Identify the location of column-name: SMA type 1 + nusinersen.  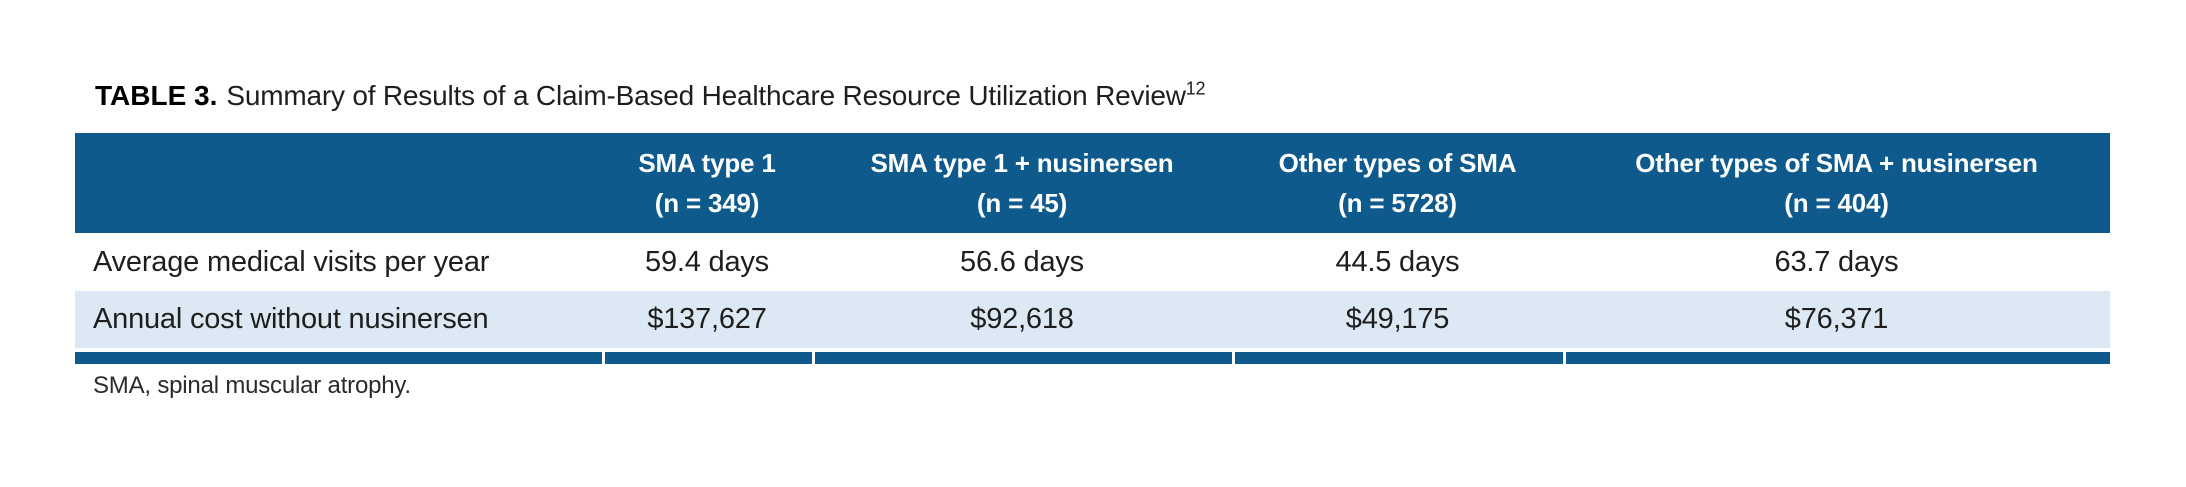
(1022, 163).